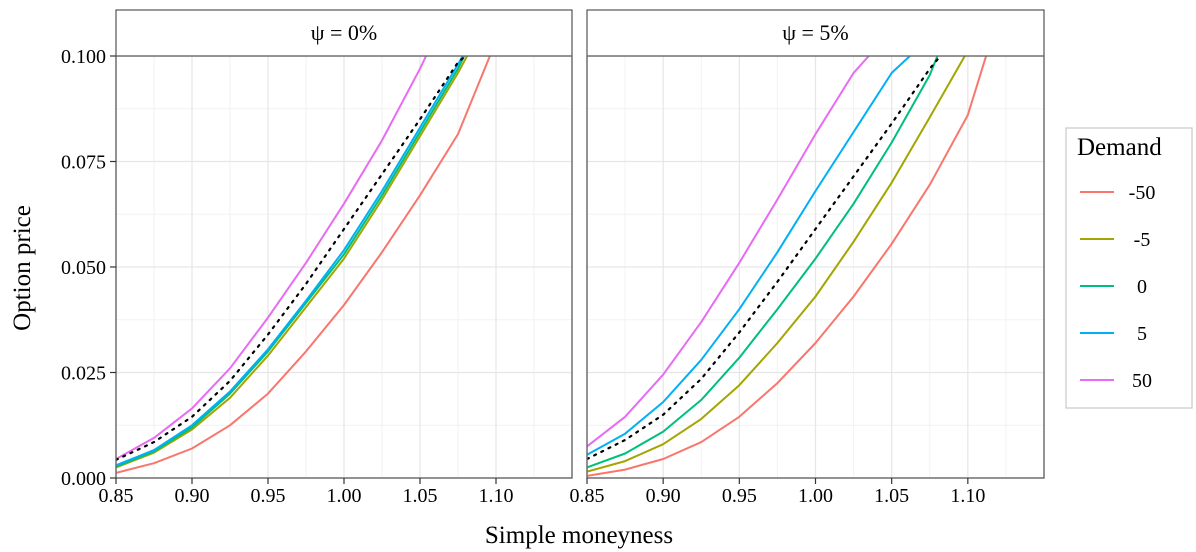 The width and height of the screenshot is (1196, 552). Describe the element at coordinates (83, 163) in the screenshot. I see `y-tick-label: 0.075` at that location.